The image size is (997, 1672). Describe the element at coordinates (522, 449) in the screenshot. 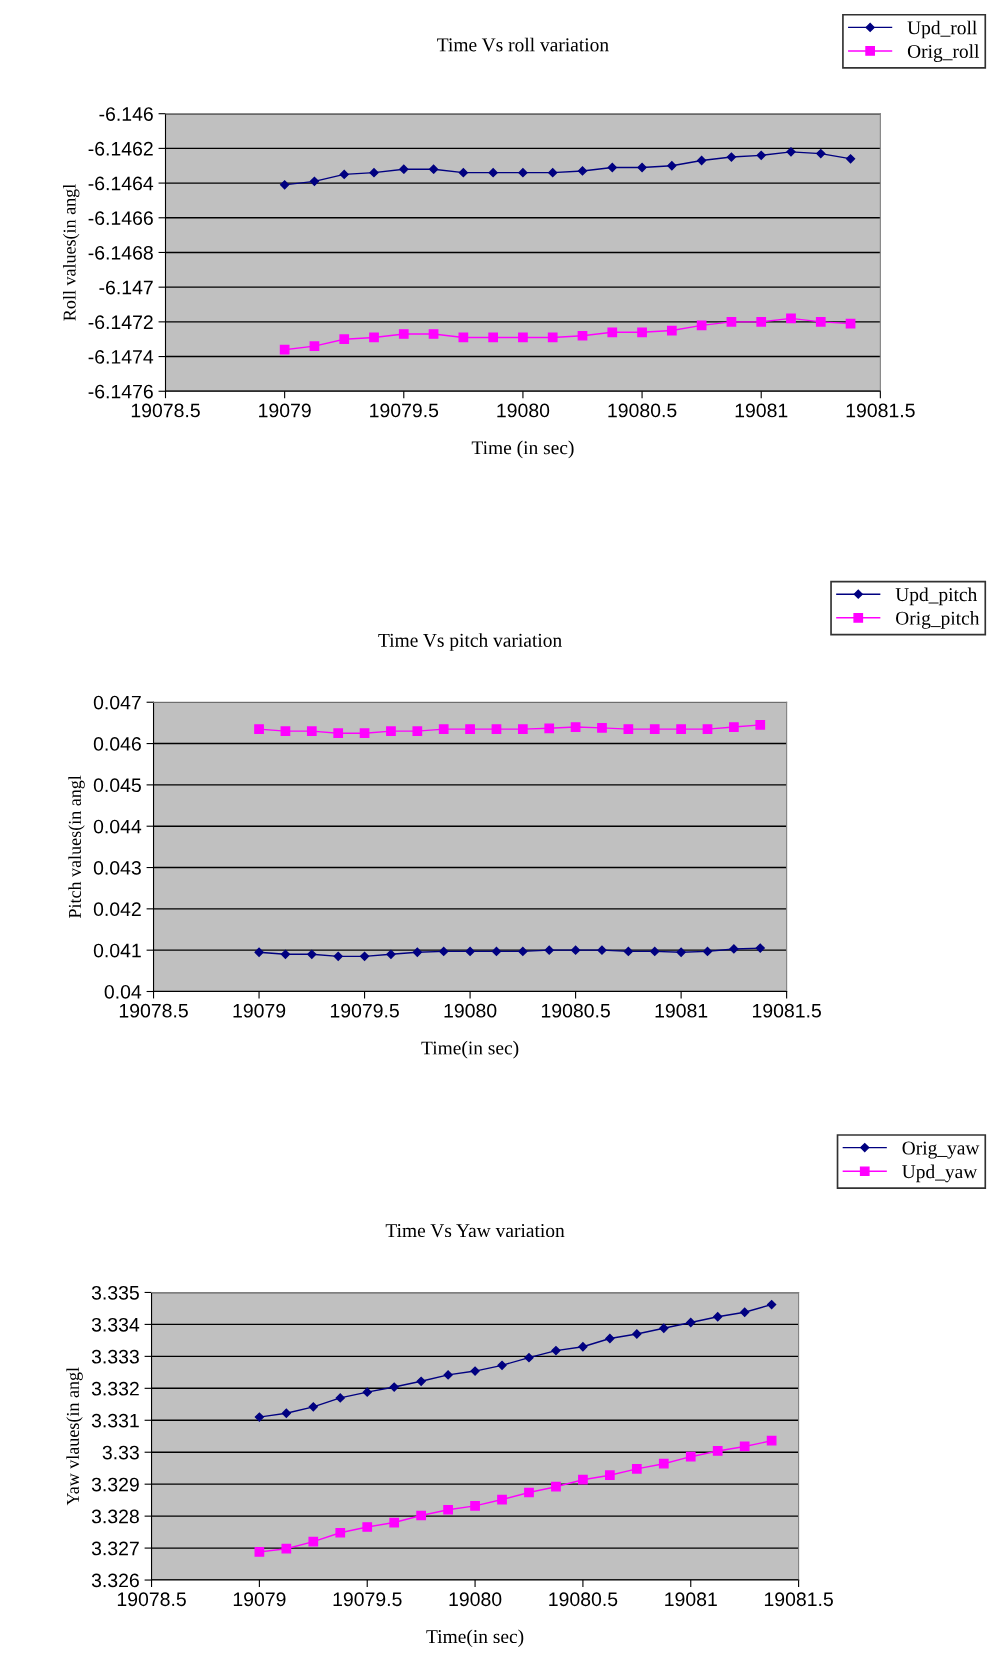

I see `x-axis-title: Time (in sec)` at that location.